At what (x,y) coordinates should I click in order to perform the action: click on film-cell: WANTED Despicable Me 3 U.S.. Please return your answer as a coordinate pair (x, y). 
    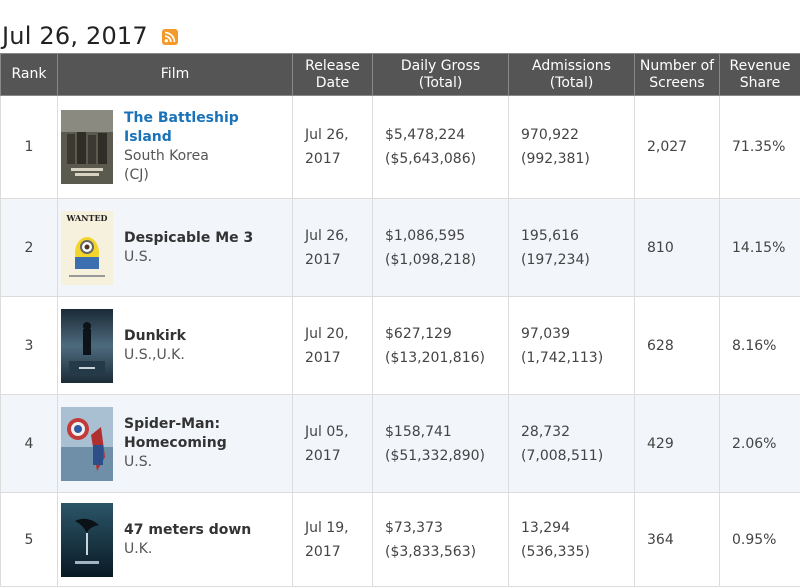
    Looking at the image, I should click on (175, 248).